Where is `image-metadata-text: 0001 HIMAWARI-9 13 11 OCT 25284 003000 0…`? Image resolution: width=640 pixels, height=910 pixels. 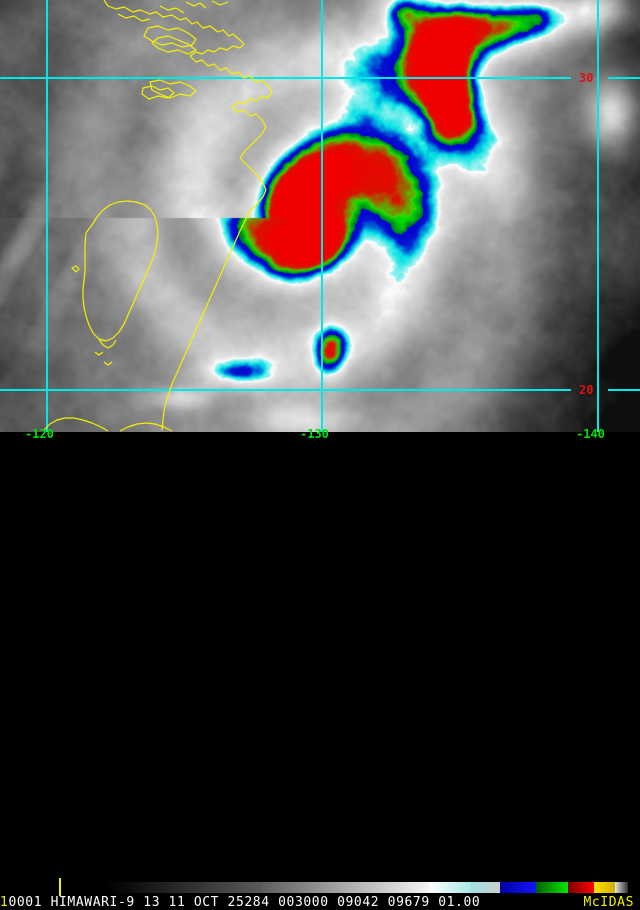
image-metadata-text: 0001 HIMAWARI-9 13 11 OCT 25284 003000 0… is located at coordinates (244, 902).